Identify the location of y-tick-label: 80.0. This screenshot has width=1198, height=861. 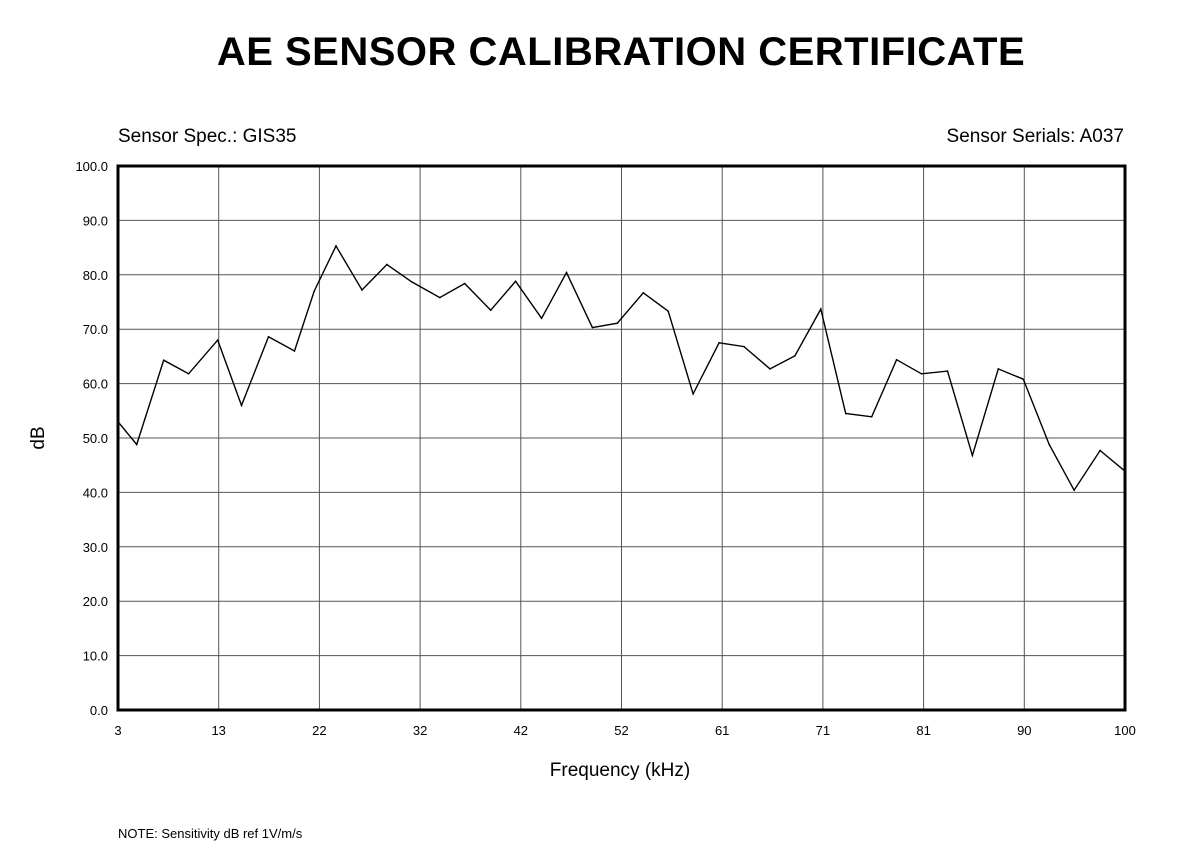
(95, 275).